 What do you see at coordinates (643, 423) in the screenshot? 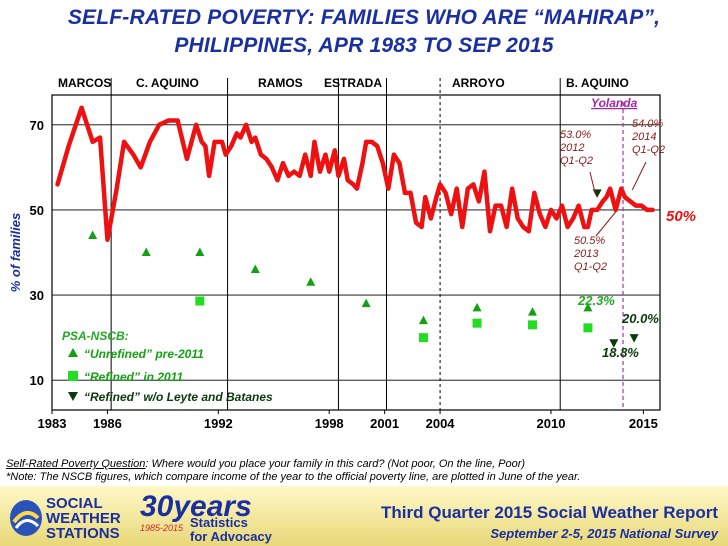
I see `x-tick-label: 2015` at bounding box center [643, 423].